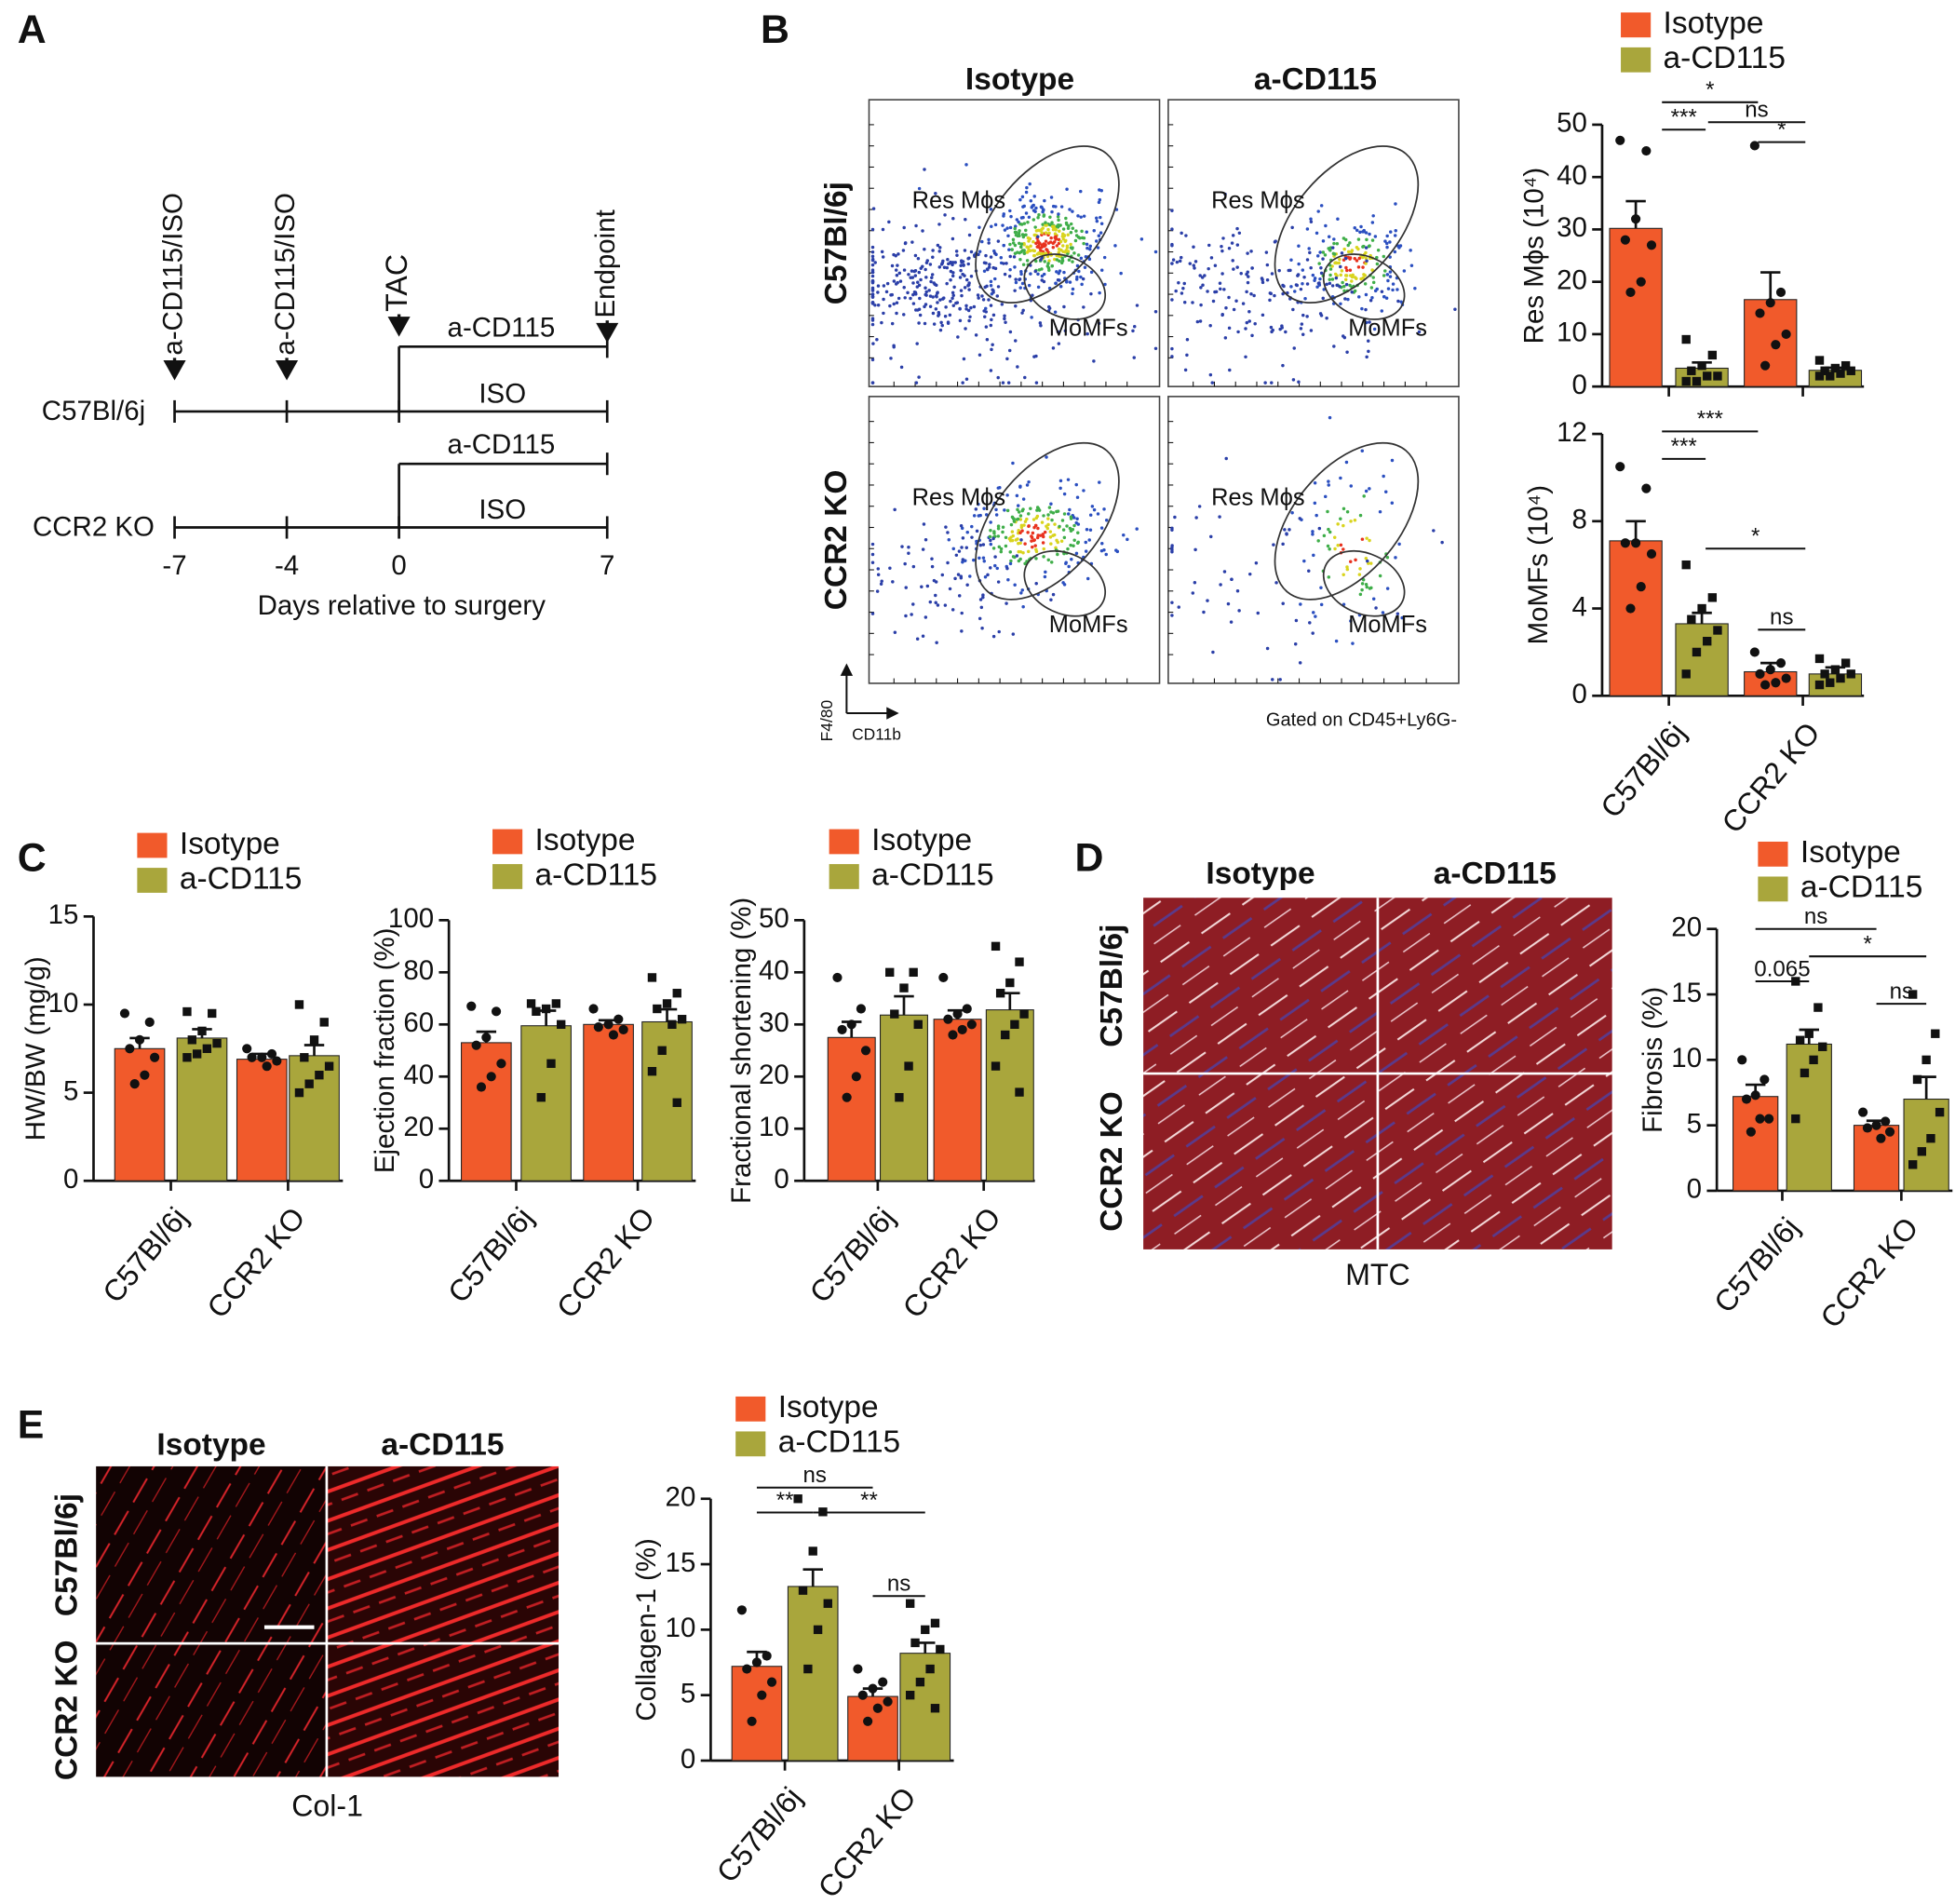  What do you see at coordinates (71, 1179) in the screenshot?
I see `y-tick-label: 0` at bounding box center [71, 1179].